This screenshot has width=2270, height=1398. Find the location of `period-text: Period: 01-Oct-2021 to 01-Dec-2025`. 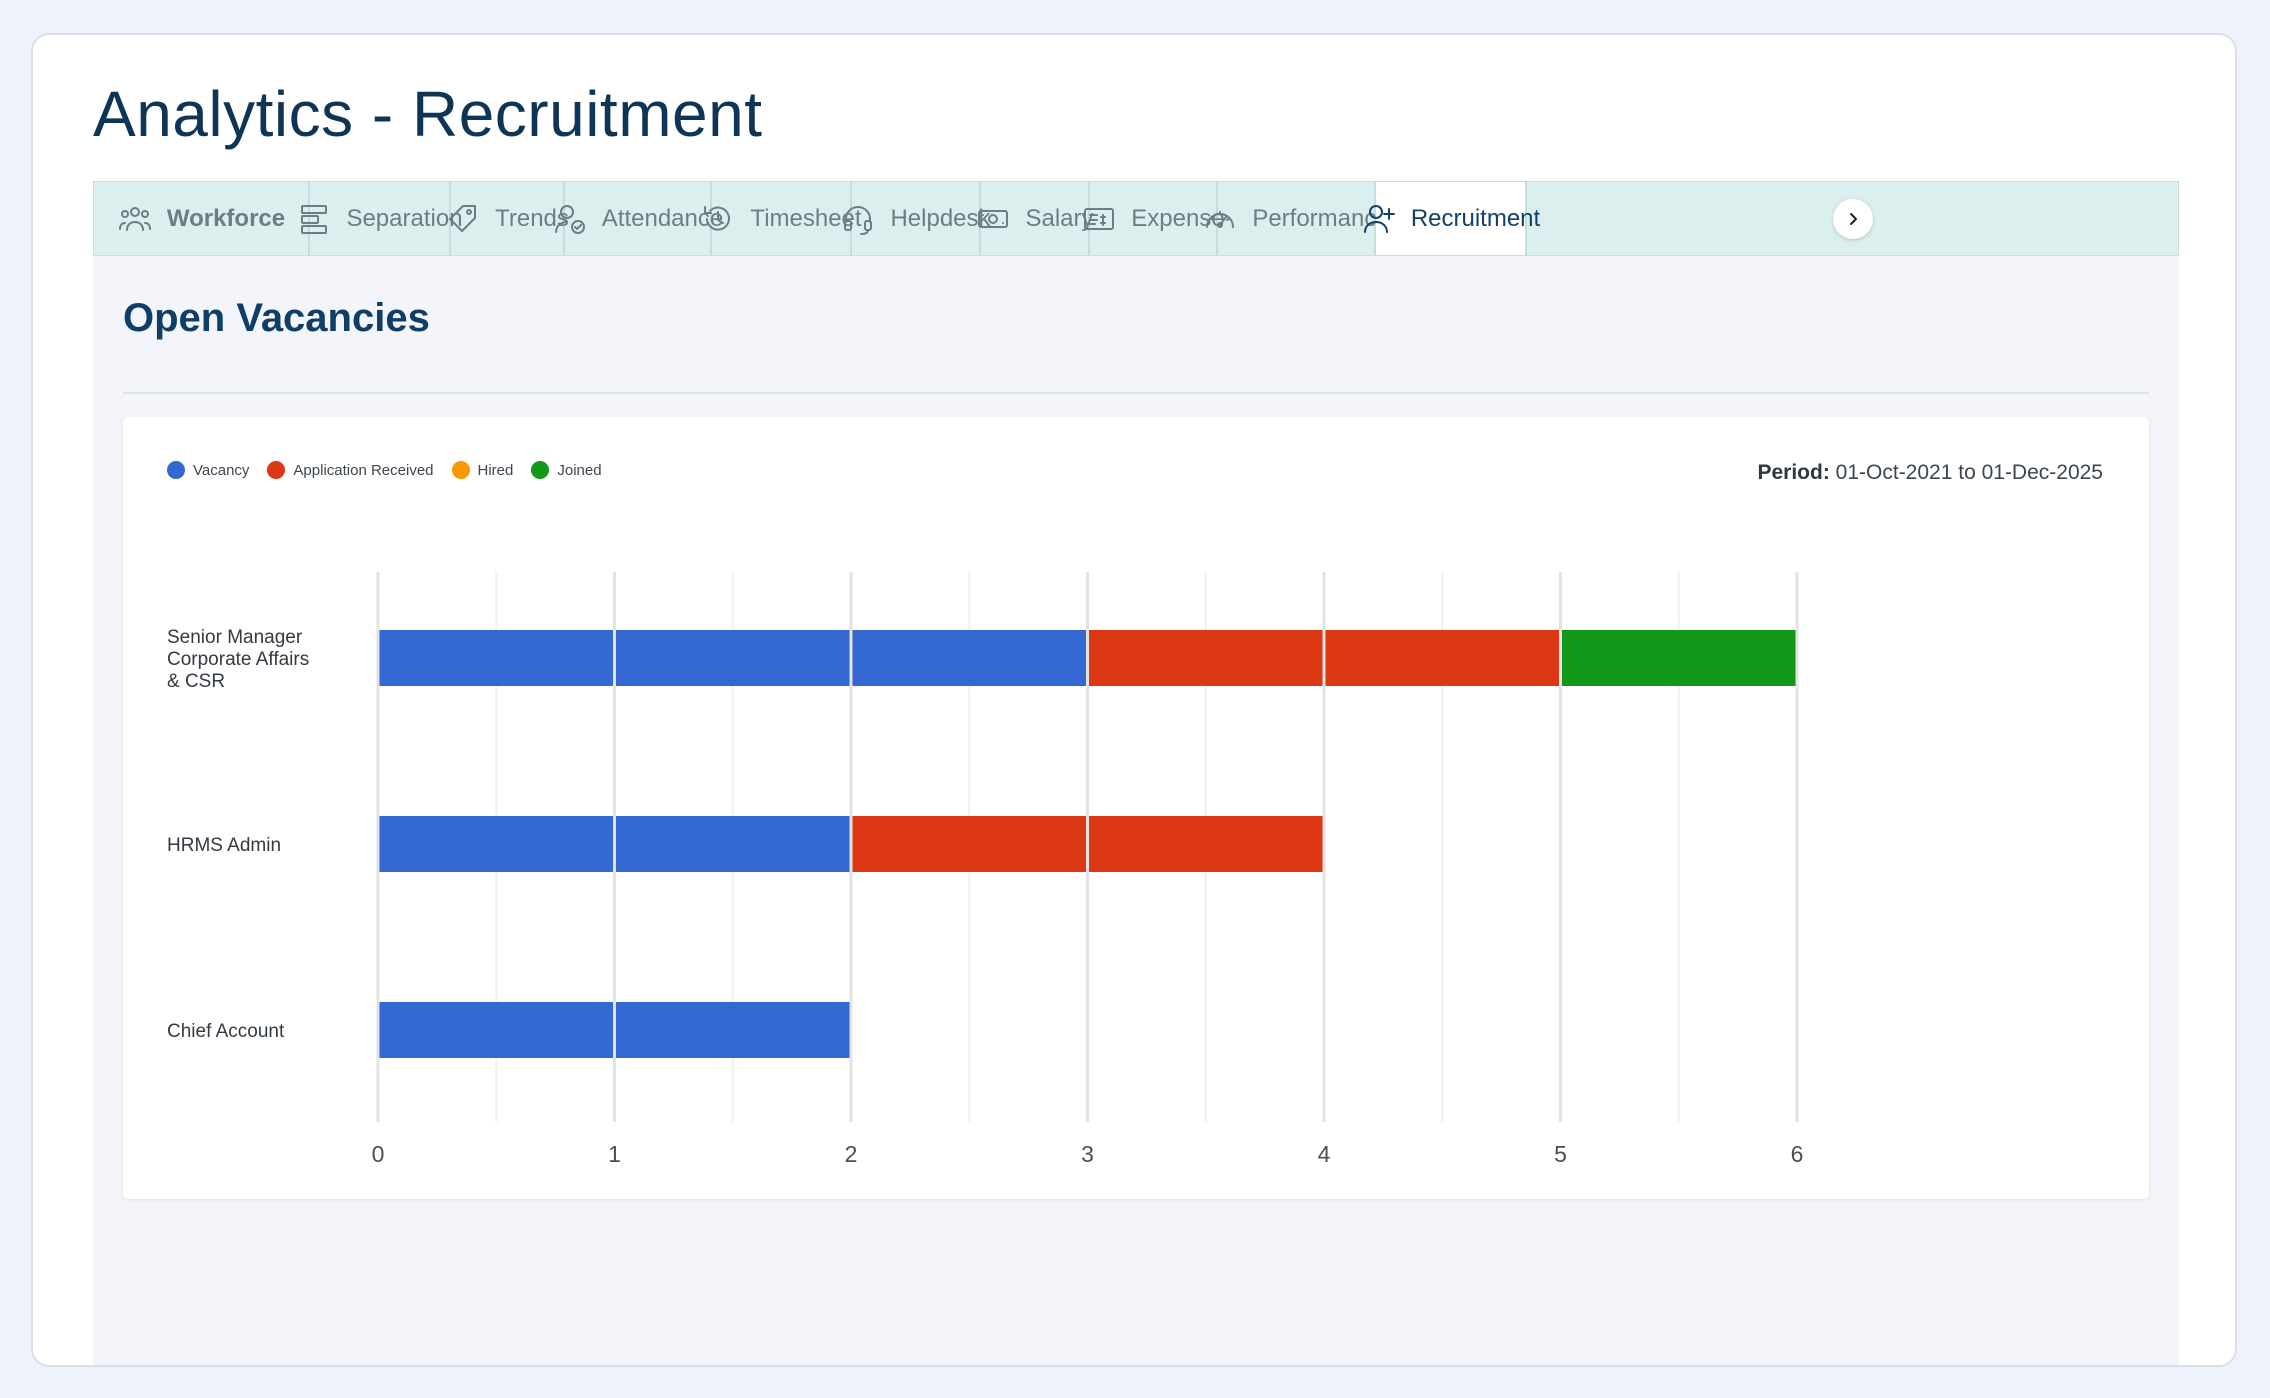

period-text: Period: 01-Oct-2021 to 01-Dec-2025 is located at coordinates (1930, 473).